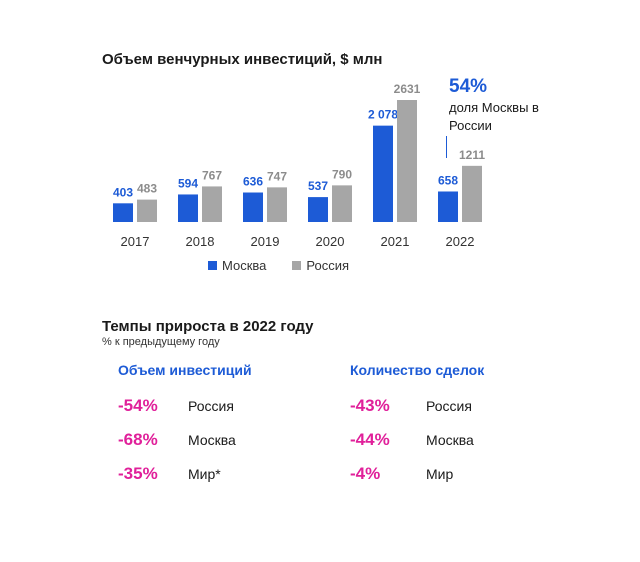  I want to click on growth-label: Мир, so click(440, 474).